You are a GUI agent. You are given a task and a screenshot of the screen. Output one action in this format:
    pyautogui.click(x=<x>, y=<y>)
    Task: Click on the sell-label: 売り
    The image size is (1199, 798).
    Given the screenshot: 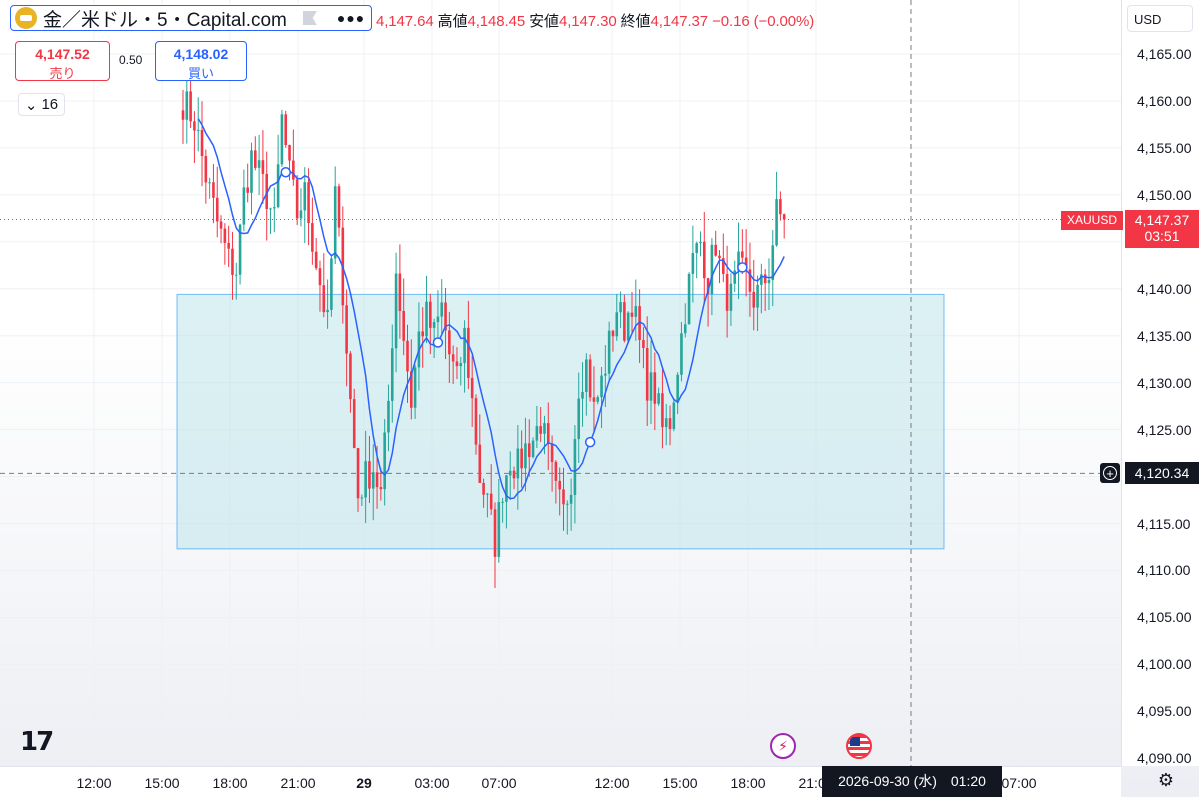 What is the action you would take?
    pyautogui.click(x=62, y=73)
    